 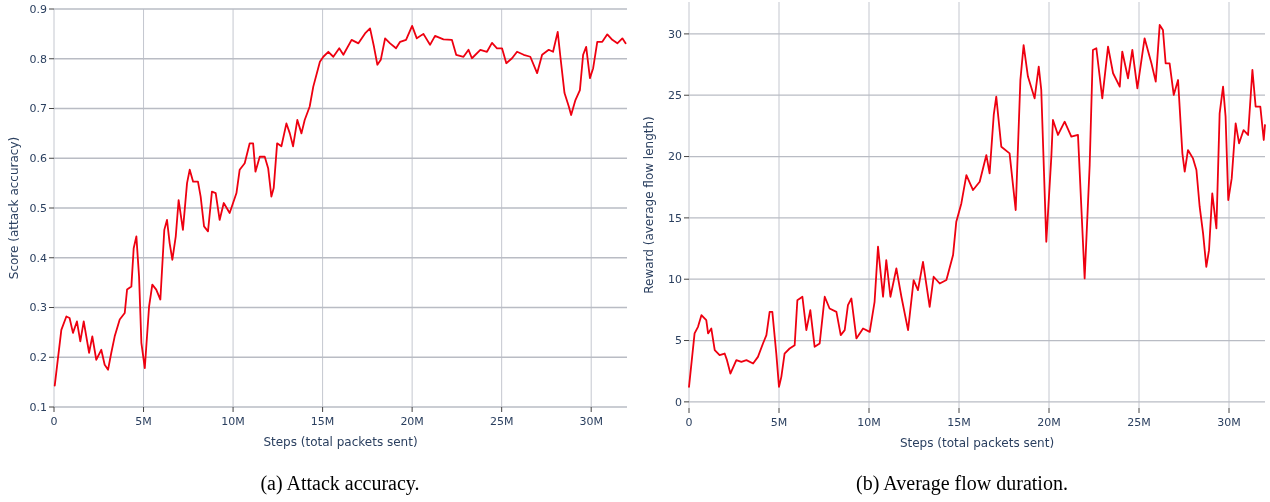 What do you see at coordinates (38, 159) in the screenshot?
I see `y-tick-label: 0.6` at bounding box center [38, 159].